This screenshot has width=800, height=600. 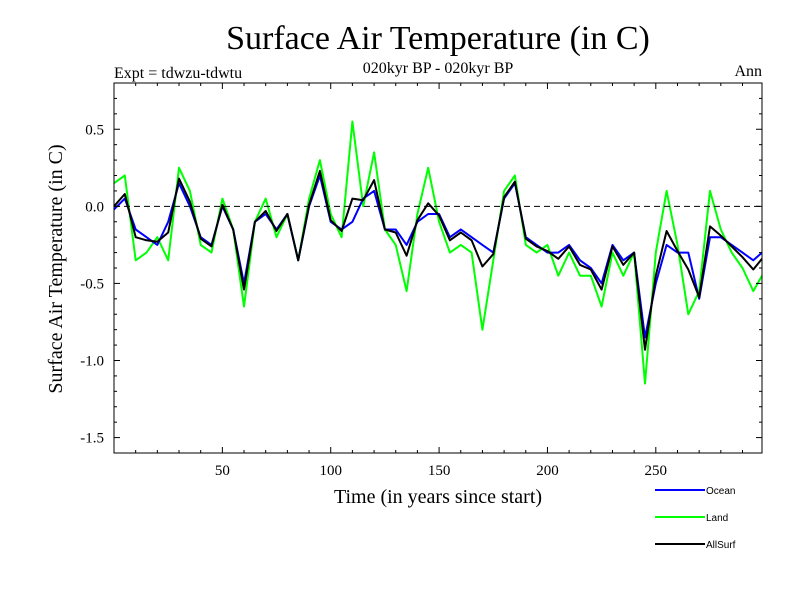 I want to click on period-label: Ann, so click(x=748, y=71).